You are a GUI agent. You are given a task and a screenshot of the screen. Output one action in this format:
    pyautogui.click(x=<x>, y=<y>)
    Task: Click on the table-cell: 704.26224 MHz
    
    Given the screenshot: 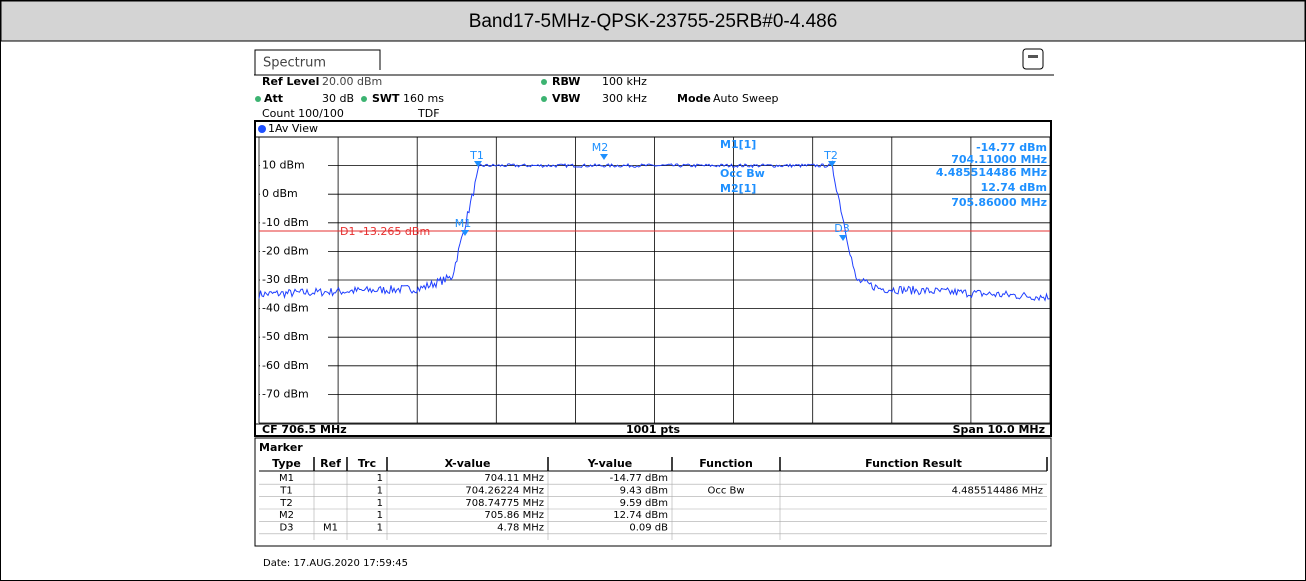 What is the action you would take?
    pyautogui.click(x=504, y=490)
    